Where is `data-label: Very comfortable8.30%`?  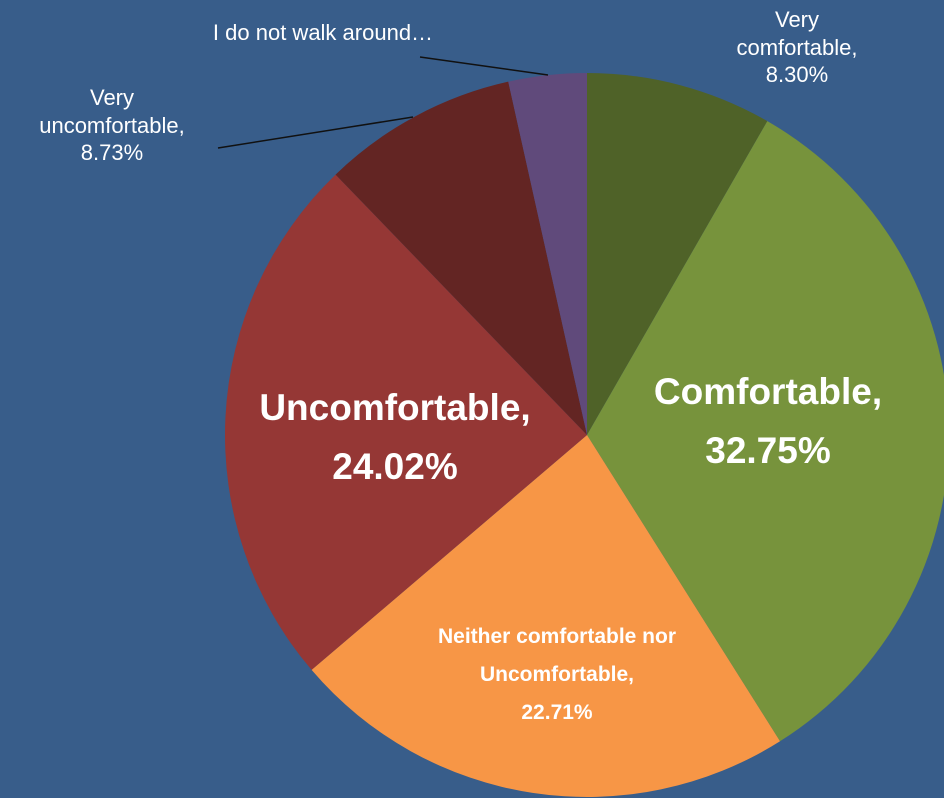 data-label: Very comfortable8.30% is located at coordinates (797, 47).